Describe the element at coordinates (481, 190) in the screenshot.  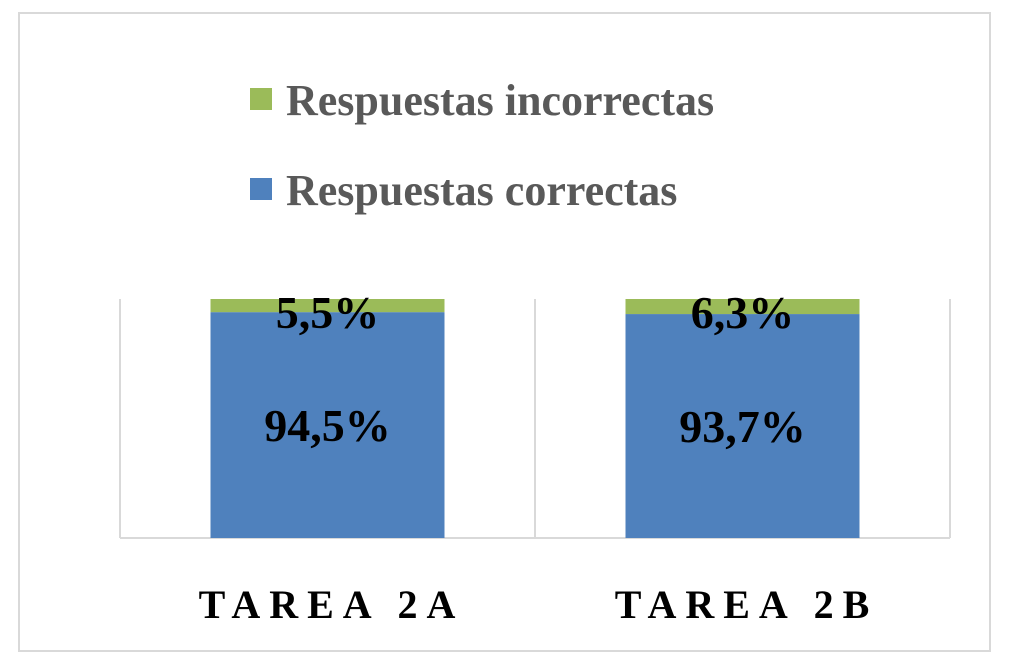
I see `legend-label-respuestas-correctas: Respuestas correctas` at that location.